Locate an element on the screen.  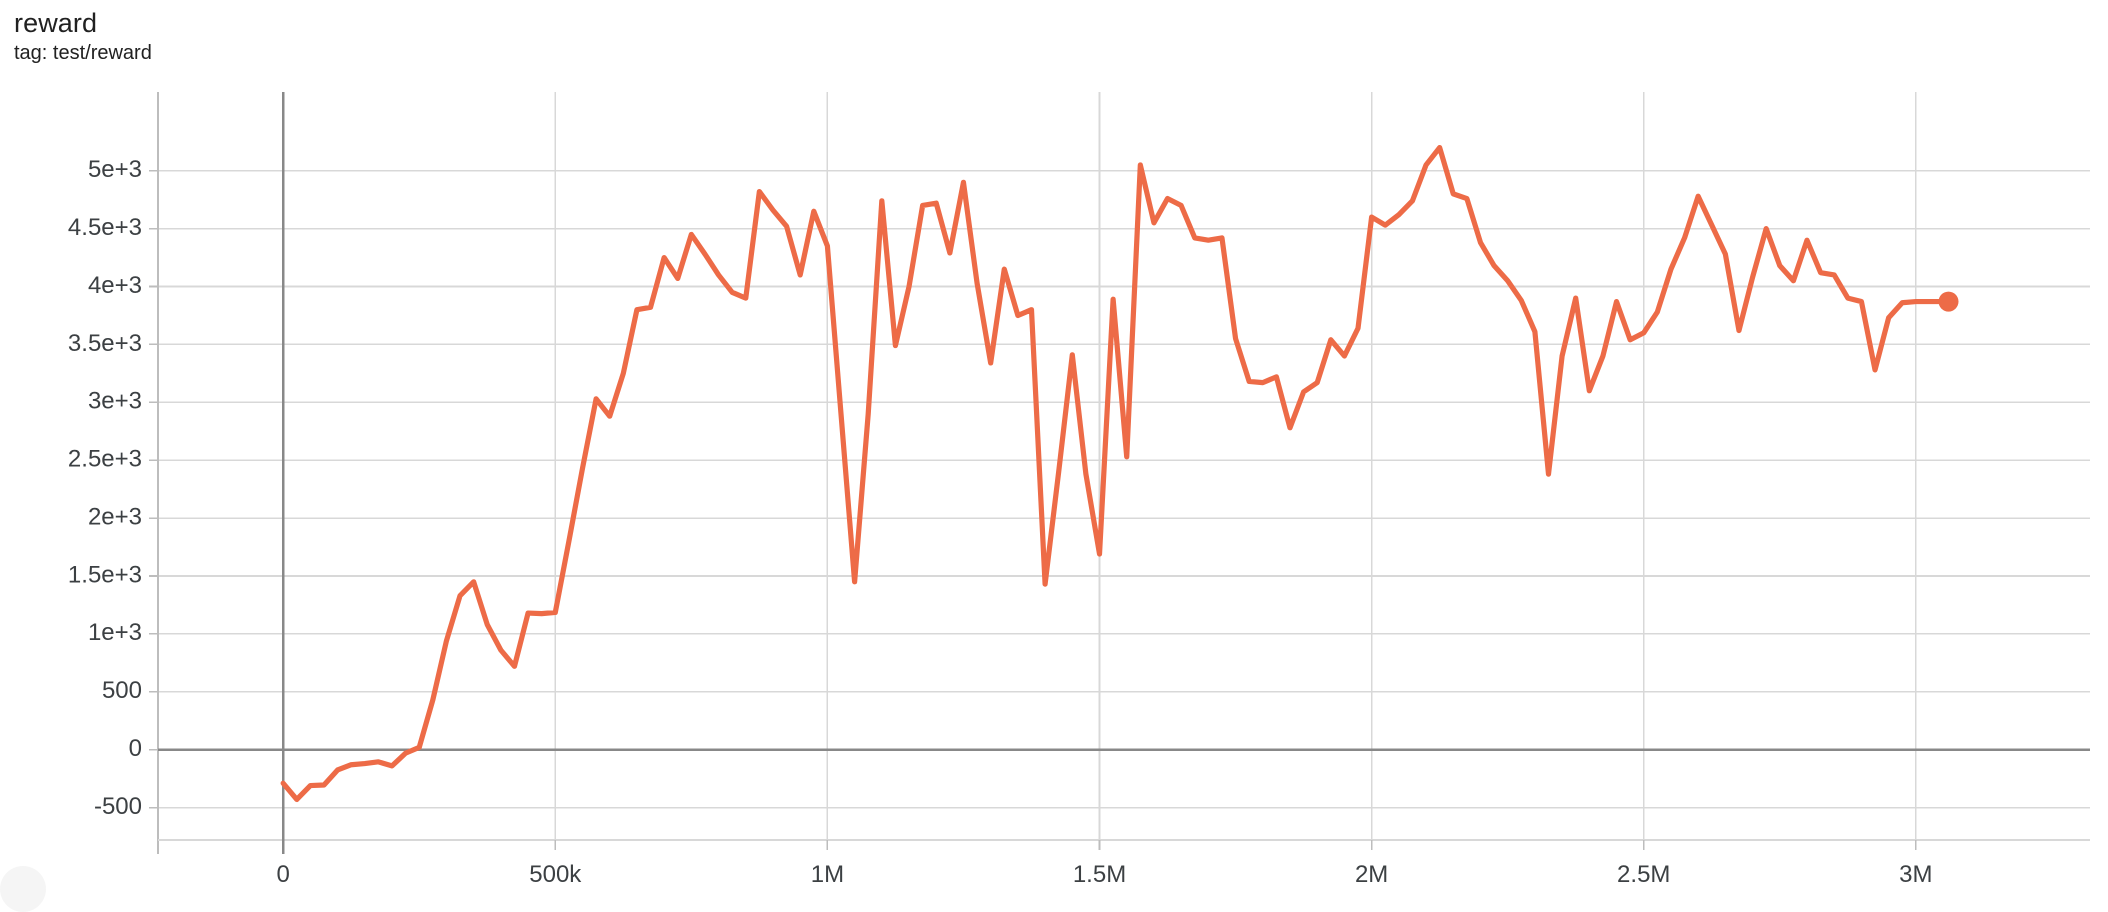
y-tick-label: 0 is located at coordinates (135, 748).